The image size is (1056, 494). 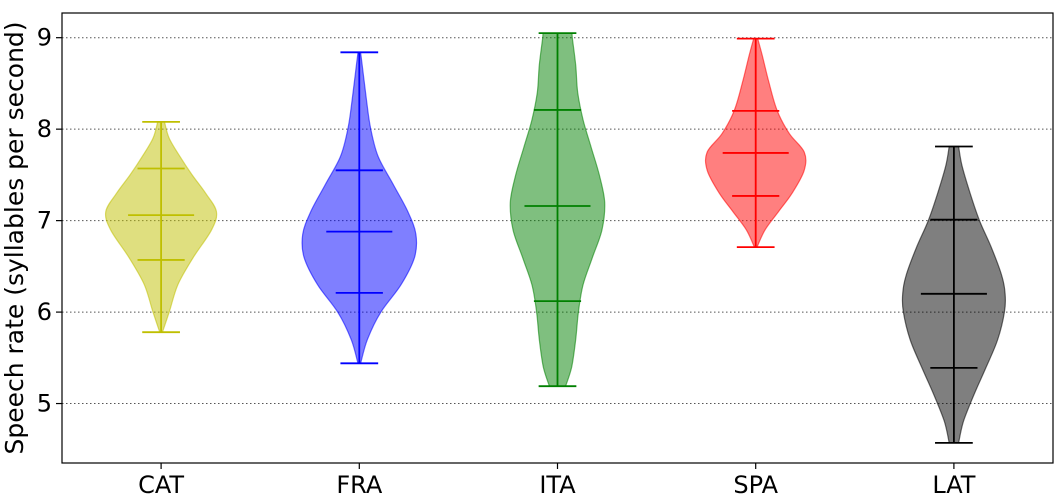 What do you see at coordinates (161, 227) in the screenshot?
I see `violin-cat` at bounding box center [161, 227].